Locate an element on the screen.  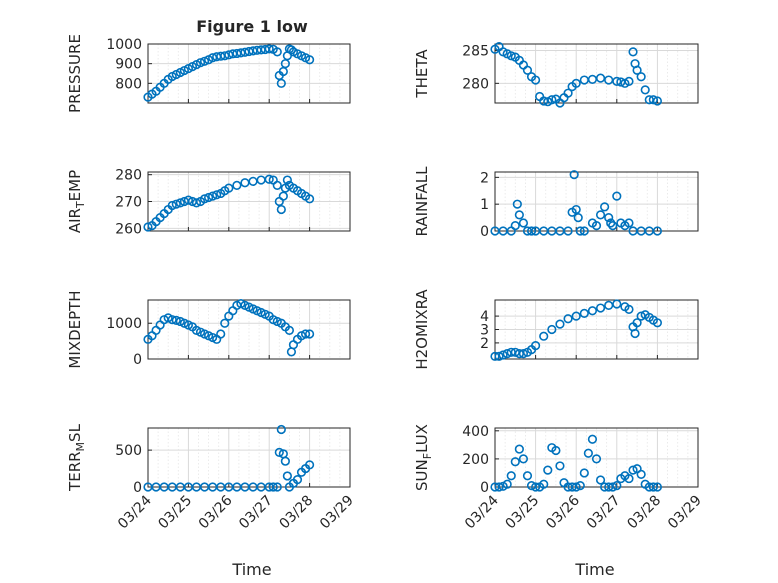
axes-border-sun-flux is located at coordinates (596, 457).